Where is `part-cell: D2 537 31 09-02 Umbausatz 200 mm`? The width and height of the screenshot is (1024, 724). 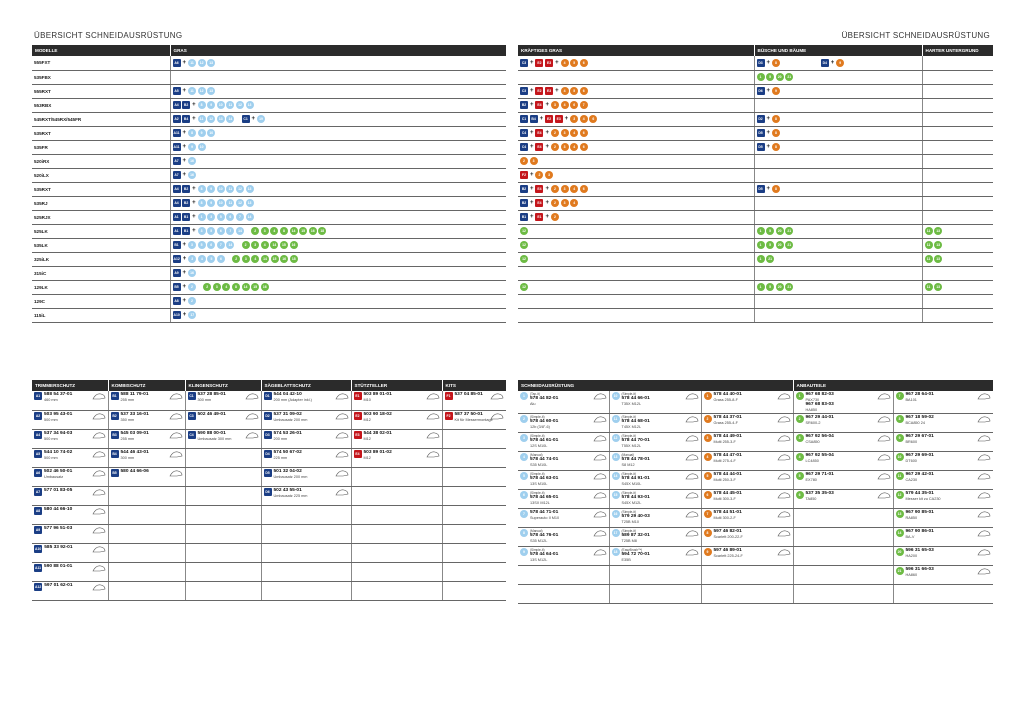 part-cell: D2 537 31 09-02 Umbausatz 200 mm is located at coordinates (306, 420).